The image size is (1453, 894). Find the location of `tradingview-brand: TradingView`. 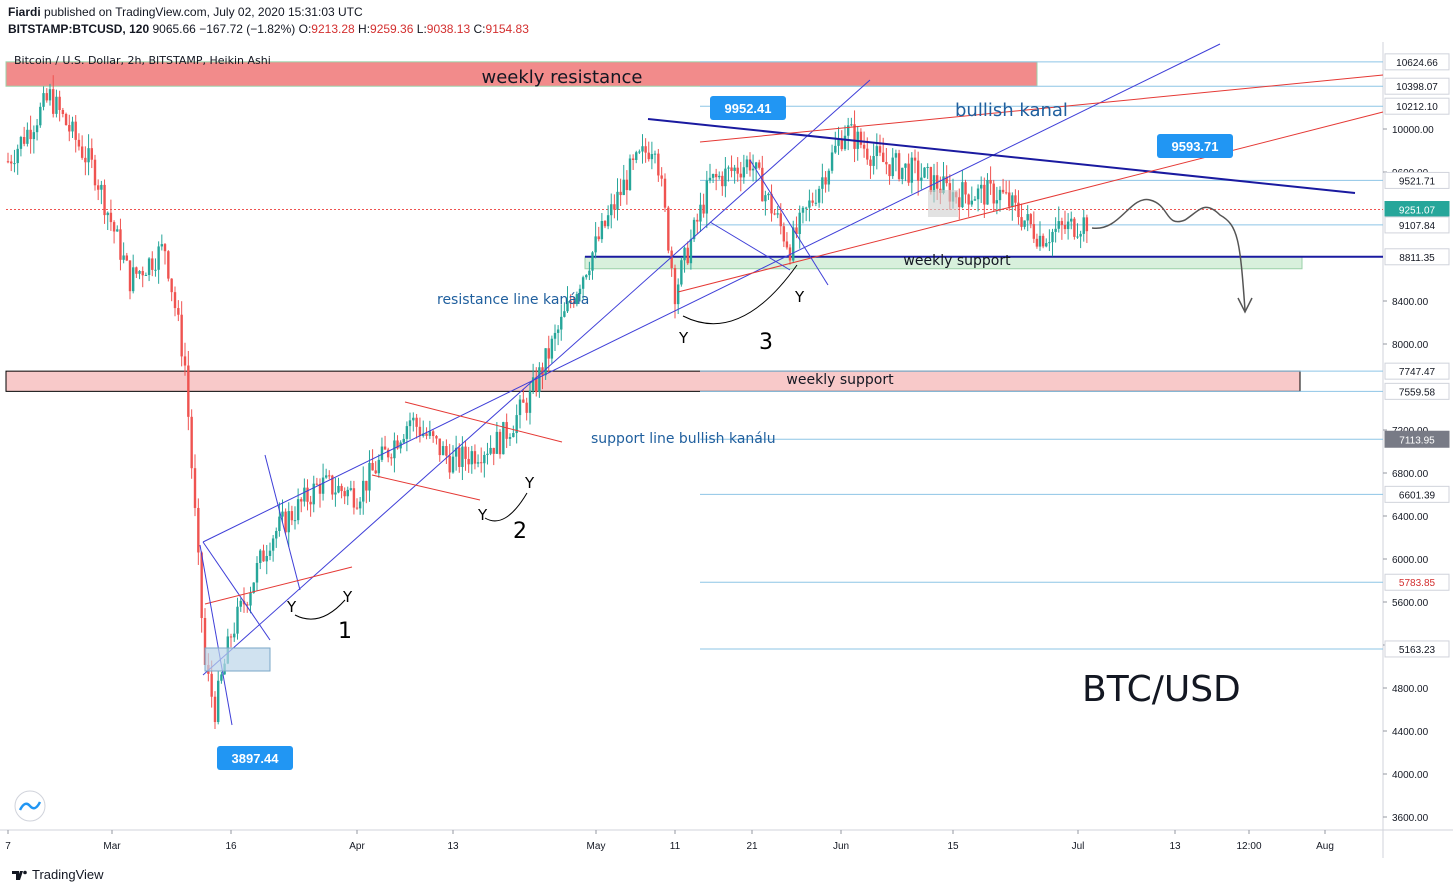

tradingview-brand: TradingView is located at coordinates (68, 874).